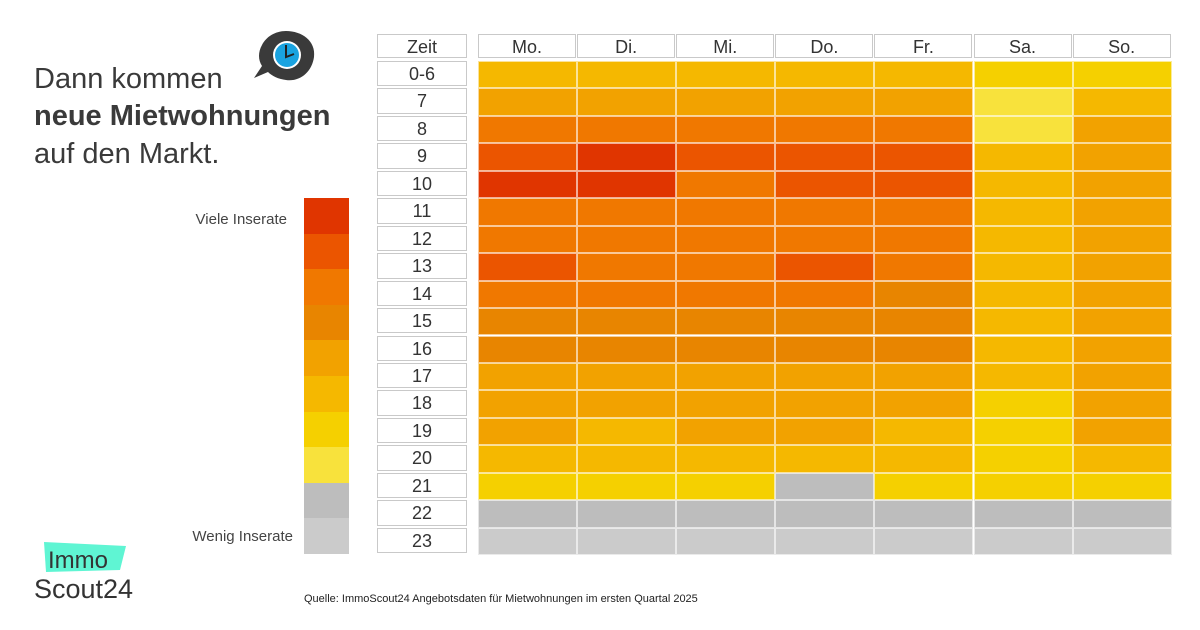 The height and width of the screenshot is (630, 1200). I want to click on row-label: 13, so click(422, 266).